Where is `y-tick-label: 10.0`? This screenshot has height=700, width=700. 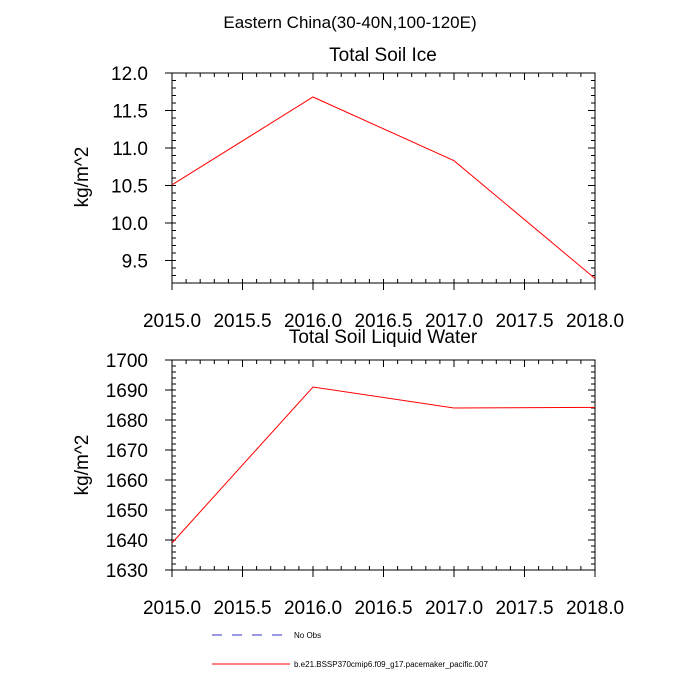 y-tick-label: 10.0 is located at coordinates (129, 224).